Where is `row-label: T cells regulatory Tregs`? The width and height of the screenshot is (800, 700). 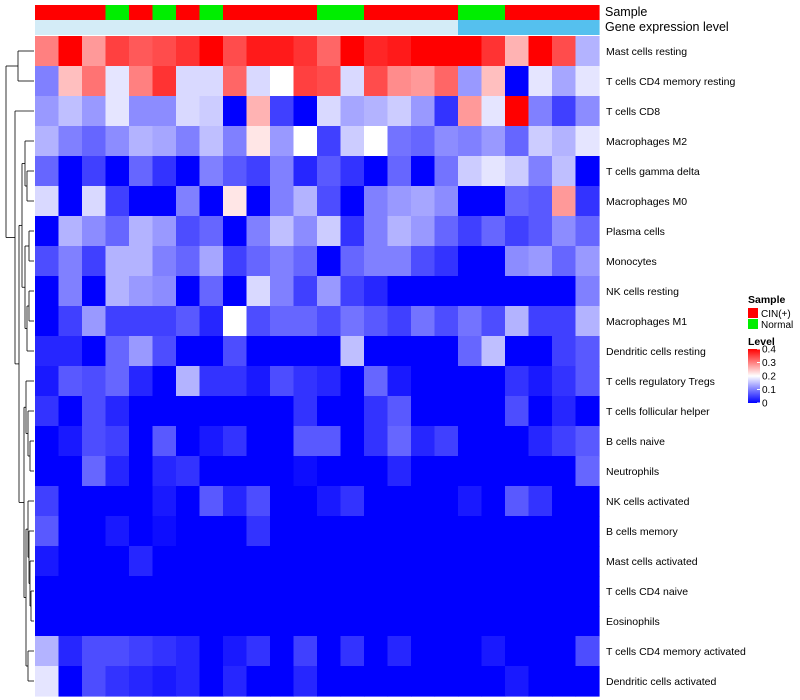 row-label: T cells regulatory Tregs is located at coordinates (660, 382).